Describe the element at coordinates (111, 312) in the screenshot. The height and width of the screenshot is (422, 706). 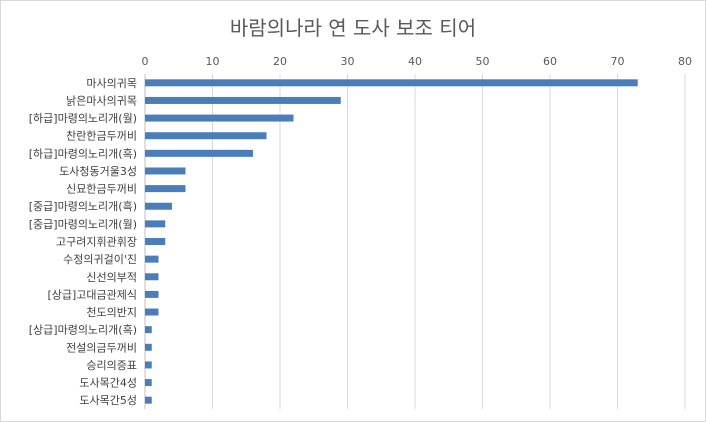
I see `category-label: 천도의반지` at that location.